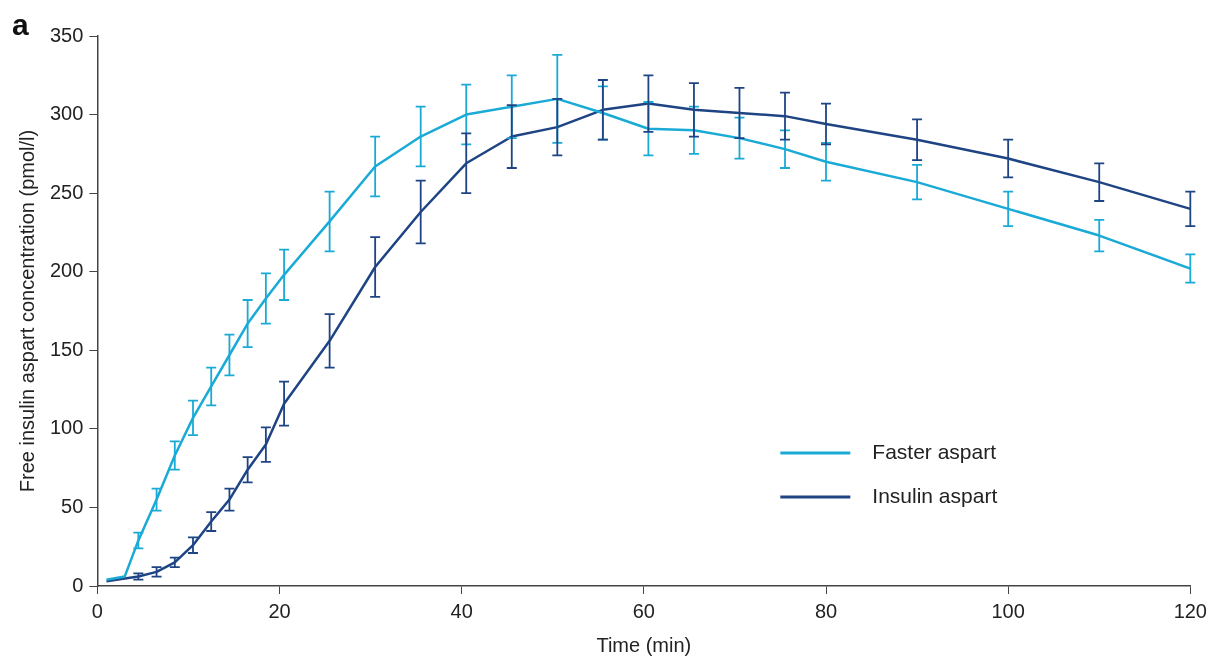 The width and height of the screenshot is (1221, 670). Describe the element at coordinates (1008, 610) in the screenshot. I see `x-tick-label: 100` at that location.